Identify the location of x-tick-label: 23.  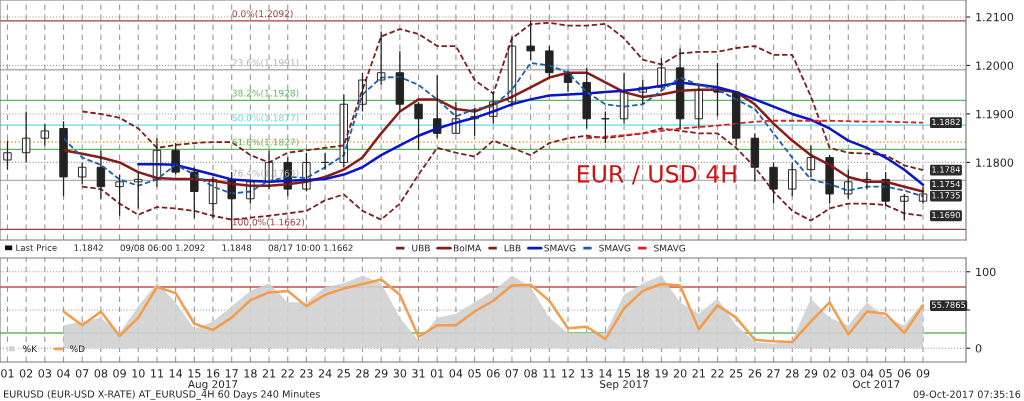
(306, 373).